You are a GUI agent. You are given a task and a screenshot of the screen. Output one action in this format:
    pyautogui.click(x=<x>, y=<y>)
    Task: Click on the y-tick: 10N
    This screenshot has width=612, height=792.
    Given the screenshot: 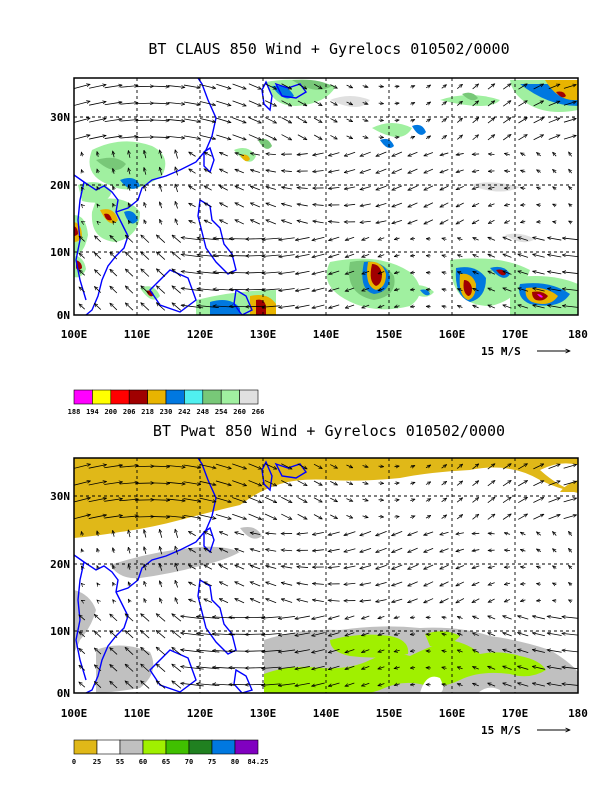 What is the action you would take?
    pyautogui.click(x=60, y=631)
    